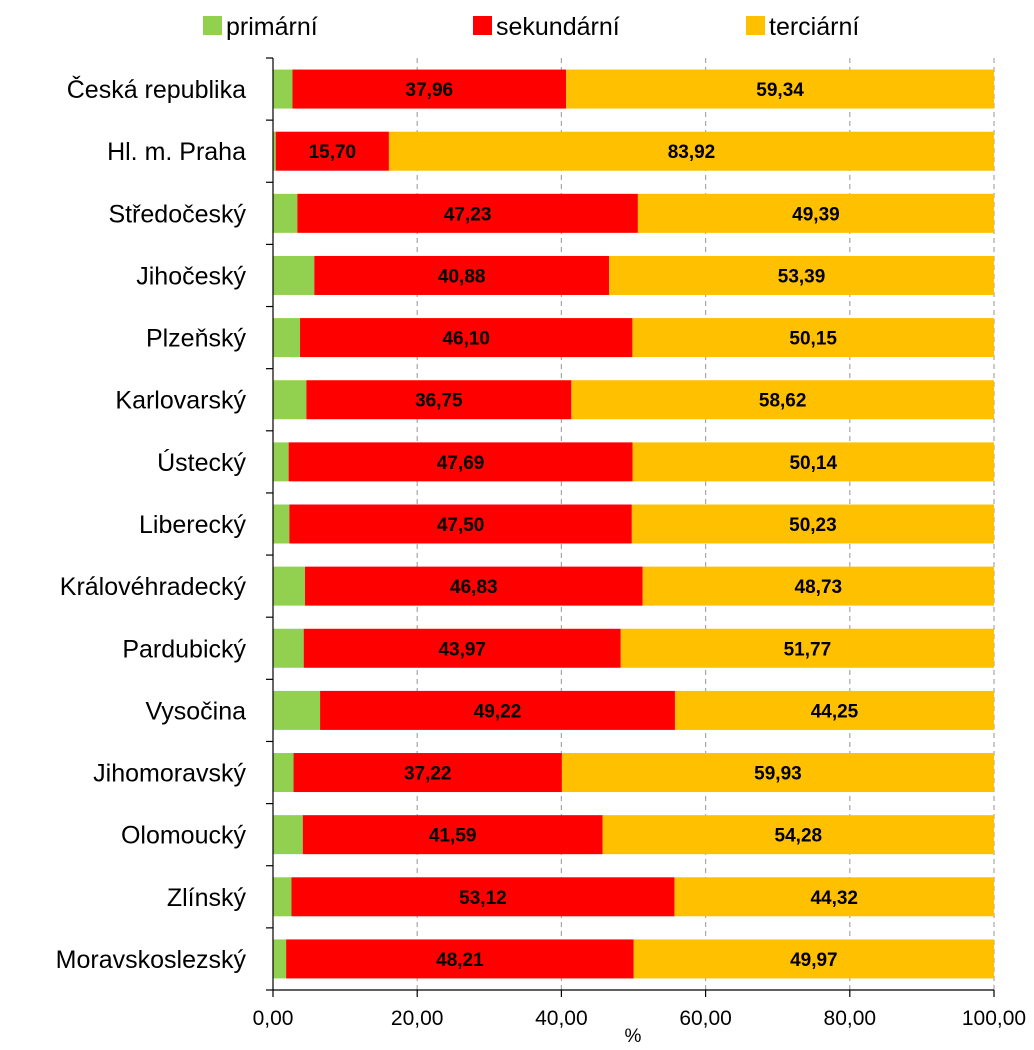 This screenshot has height=1050, width=1034. Describe the element at coordinates (417, 1018) in the screenshot. I see `x-tick-label: 20,00` at that location.